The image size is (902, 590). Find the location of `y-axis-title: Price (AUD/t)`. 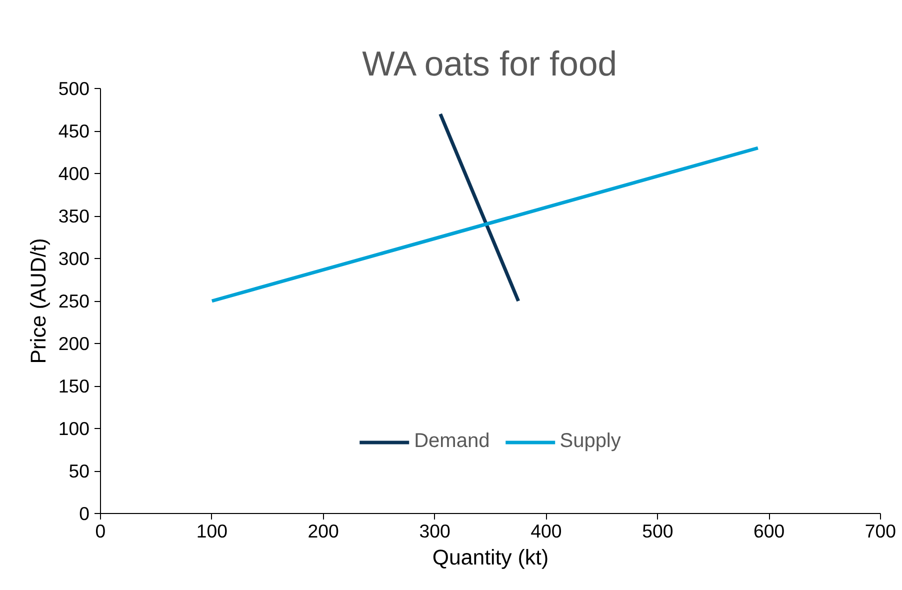

y-axis-title: Price (AUD/t) is located at coordinates (38, 301).